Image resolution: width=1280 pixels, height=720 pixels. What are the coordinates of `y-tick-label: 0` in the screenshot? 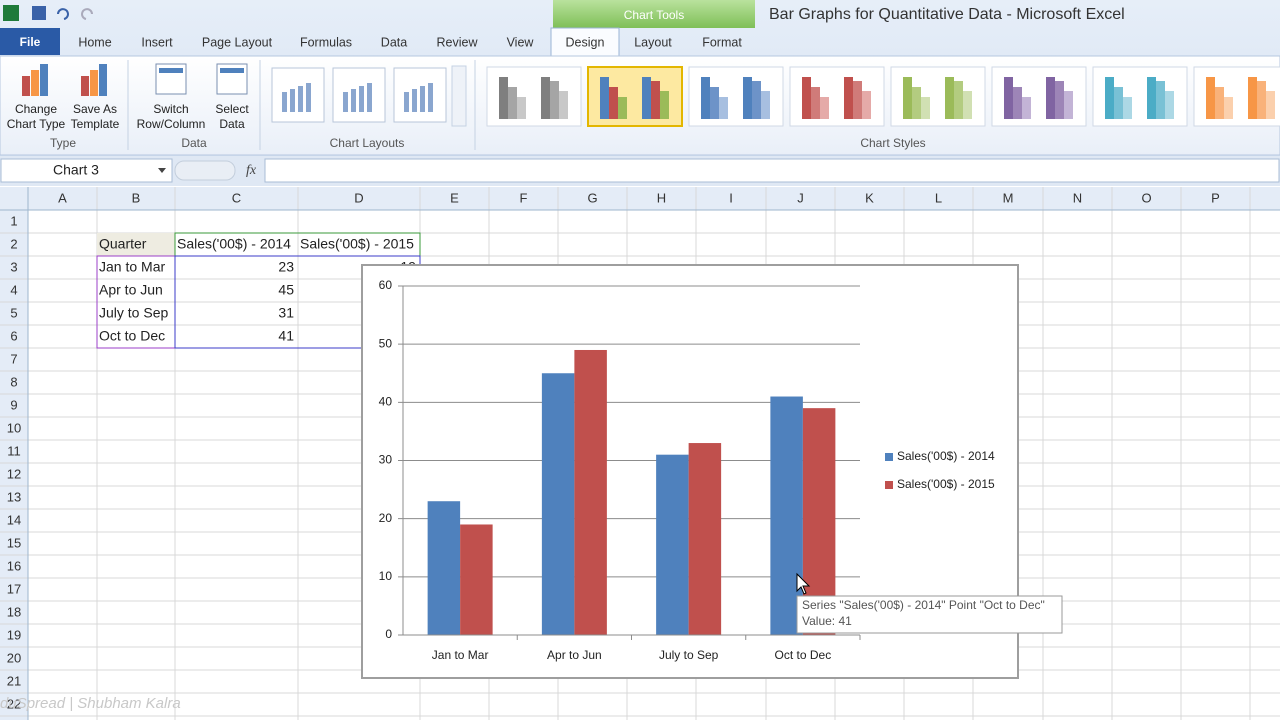 It's located at (388, 634).